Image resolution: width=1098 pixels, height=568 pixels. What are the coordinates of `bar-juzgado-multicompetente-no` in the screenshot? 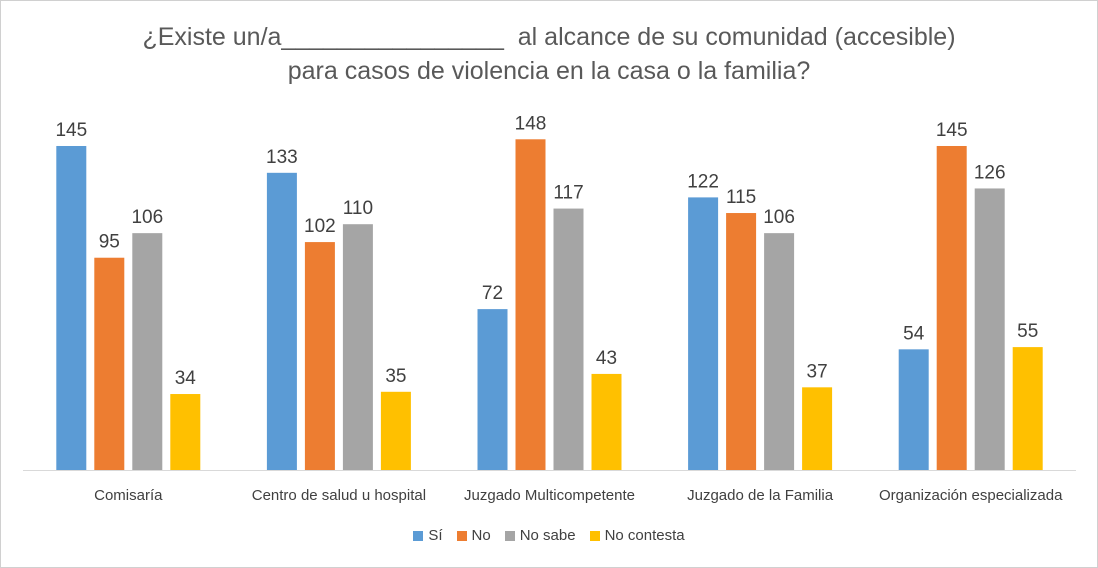 It's located at (530, 304).